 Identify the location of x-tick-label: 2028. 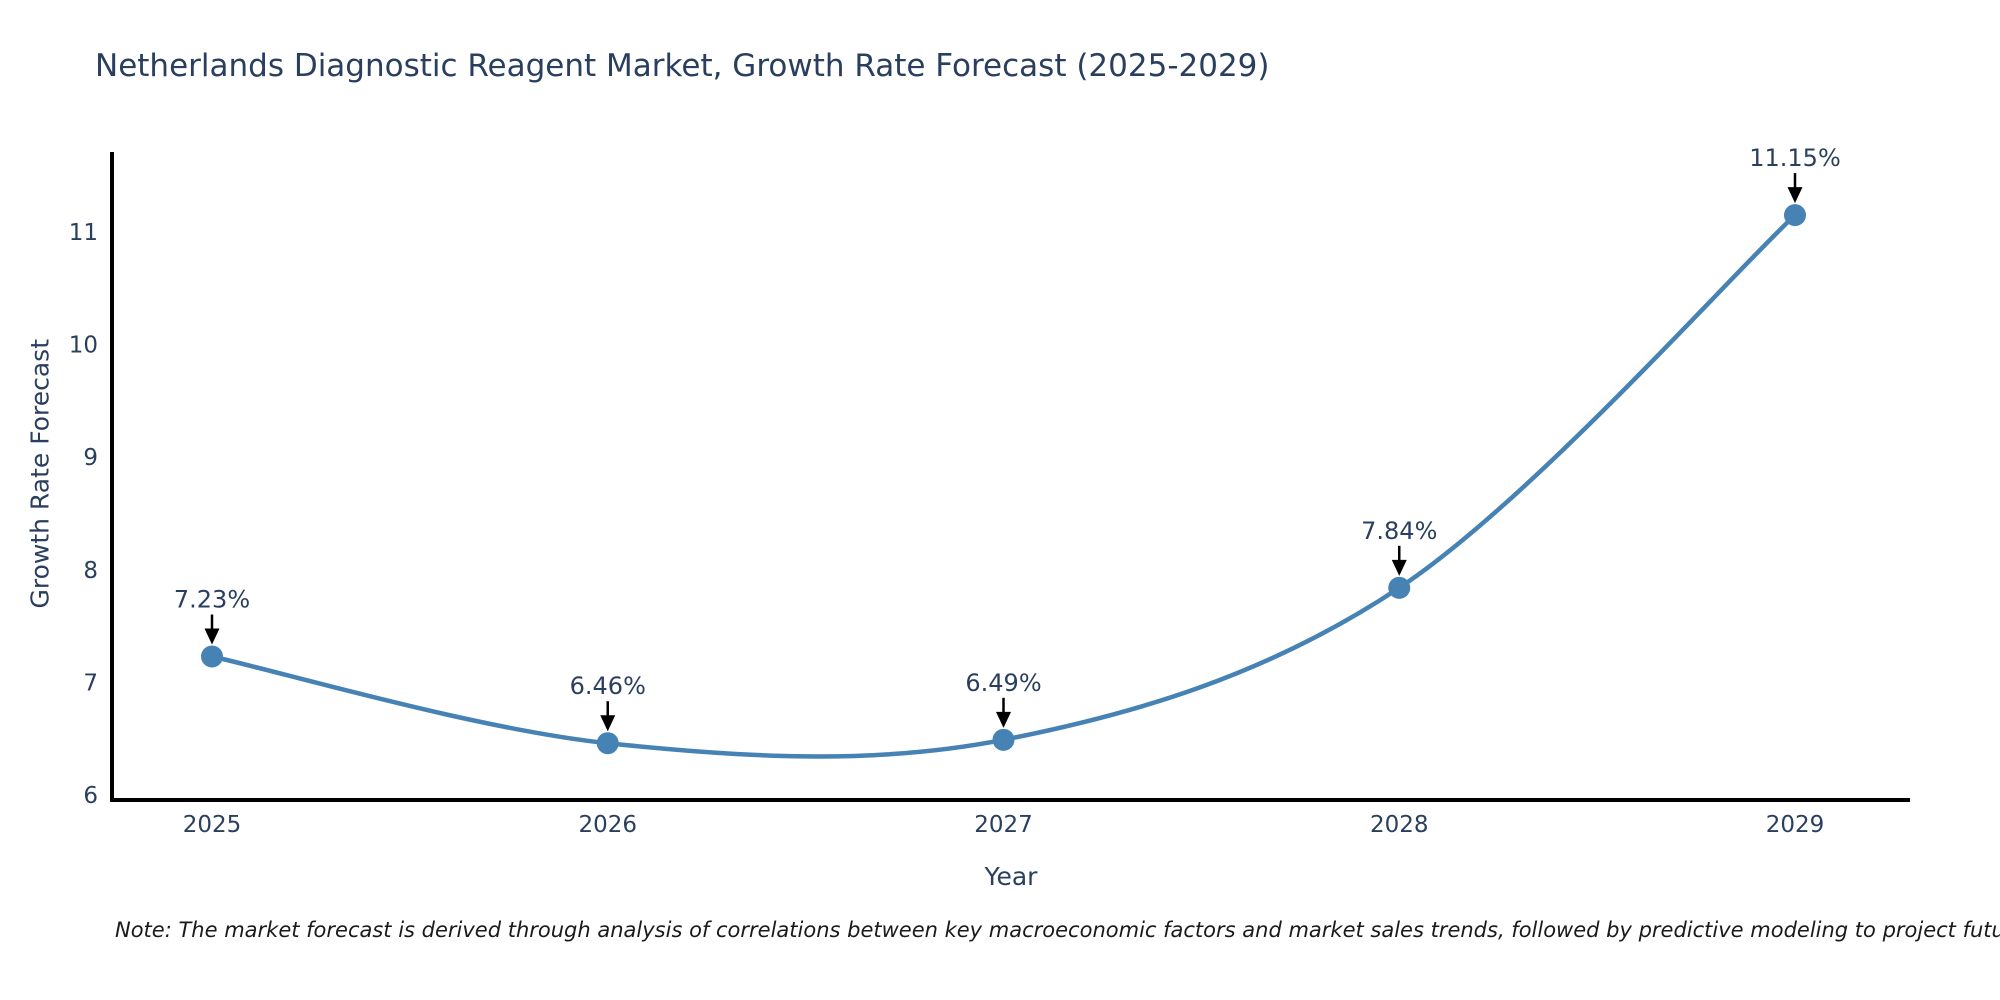
(1399, 825).